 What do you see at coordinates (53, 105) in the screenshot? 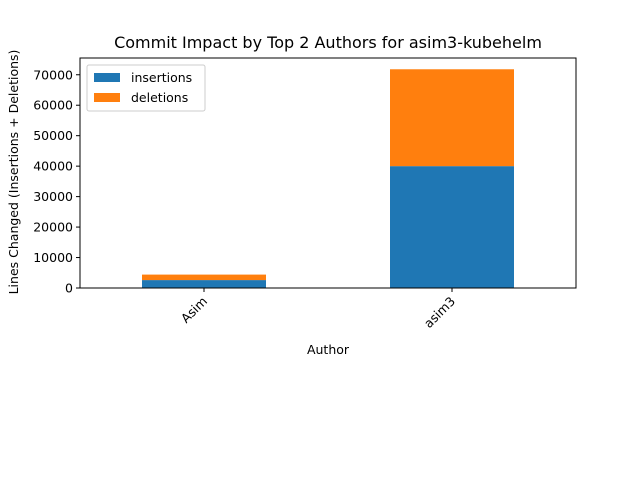
I see `y-tick-label: 60000` at bounding box center [53, 105].